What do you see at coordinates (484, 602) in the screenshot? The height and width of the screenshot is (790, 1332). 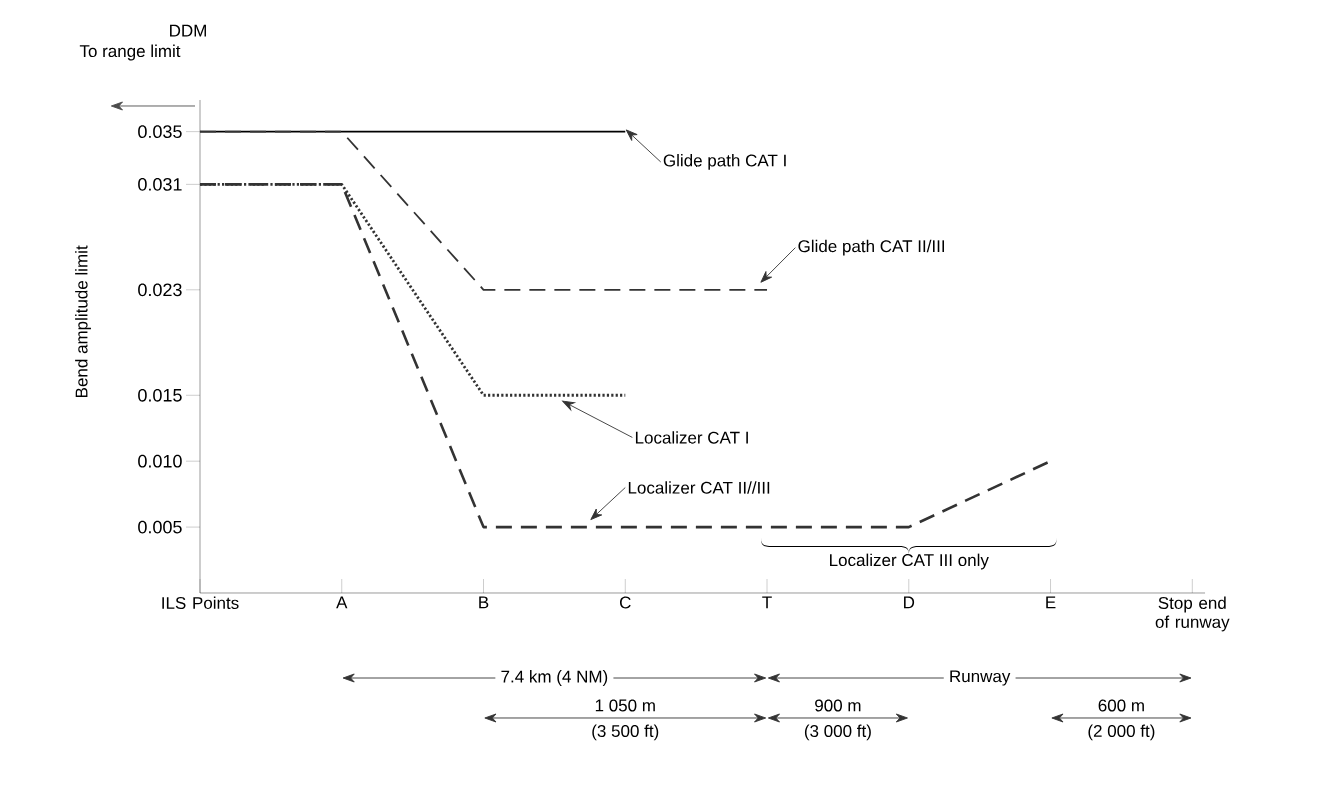 I see `x-tick-label: B` at bounding box center [484, 602].